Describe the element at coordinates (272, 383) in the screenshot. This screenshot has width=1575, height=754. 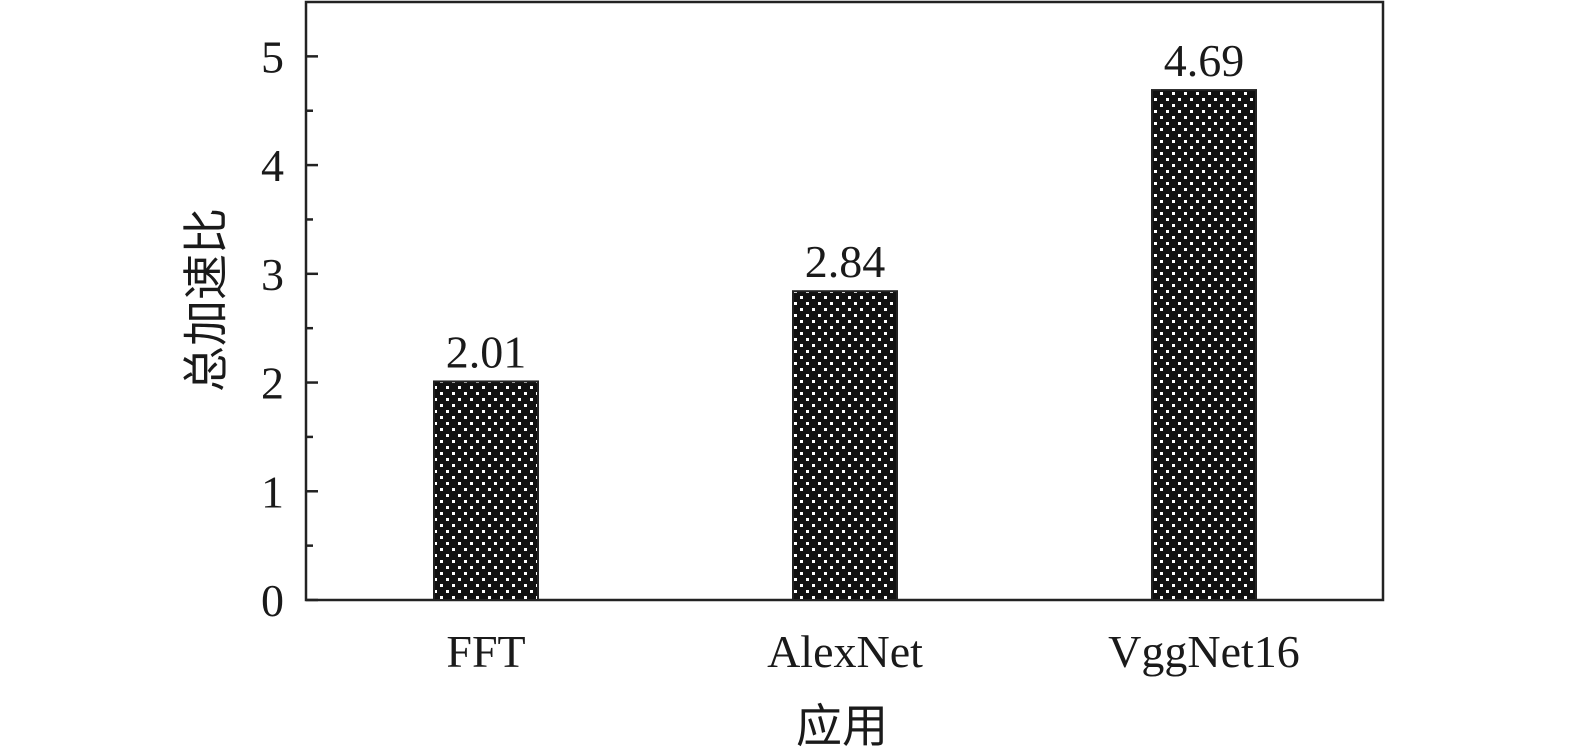
I see `y-tick-label: 2` at that location.